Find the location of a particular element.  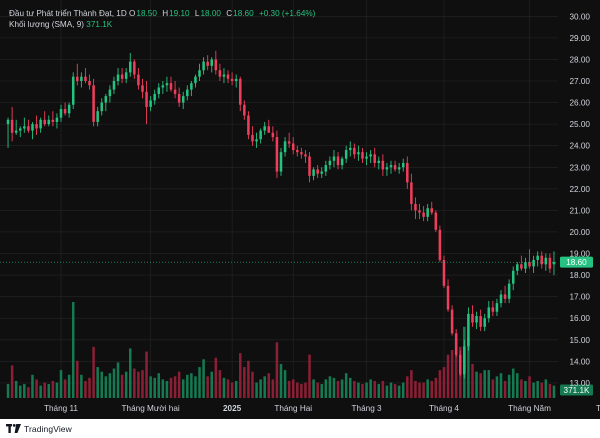

open-label: O is located at coordinates (132, 13).